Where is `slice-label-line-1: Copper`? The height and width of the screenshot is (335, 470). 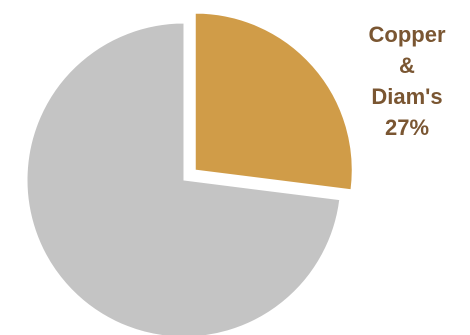 slice-label-line-1: Copper is located at coordinates (407, 34).